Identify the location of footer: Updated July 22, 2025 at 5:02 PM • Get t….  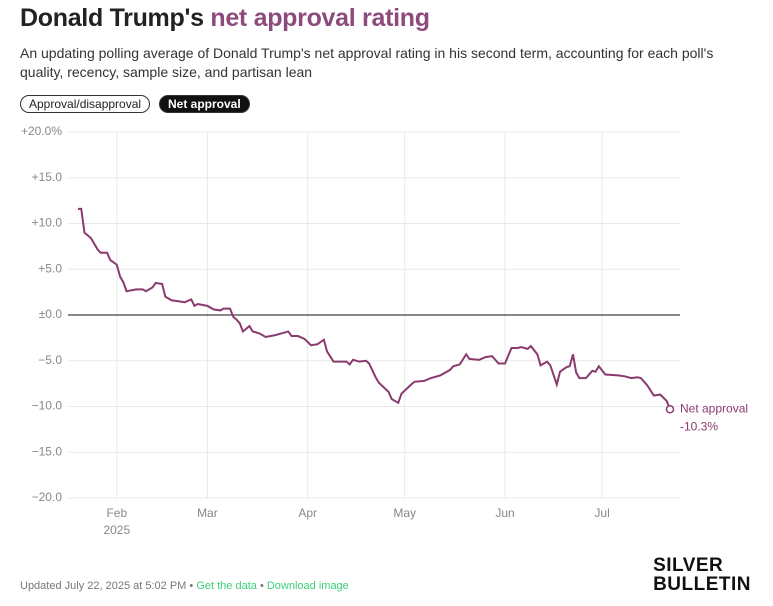
(184, 586).